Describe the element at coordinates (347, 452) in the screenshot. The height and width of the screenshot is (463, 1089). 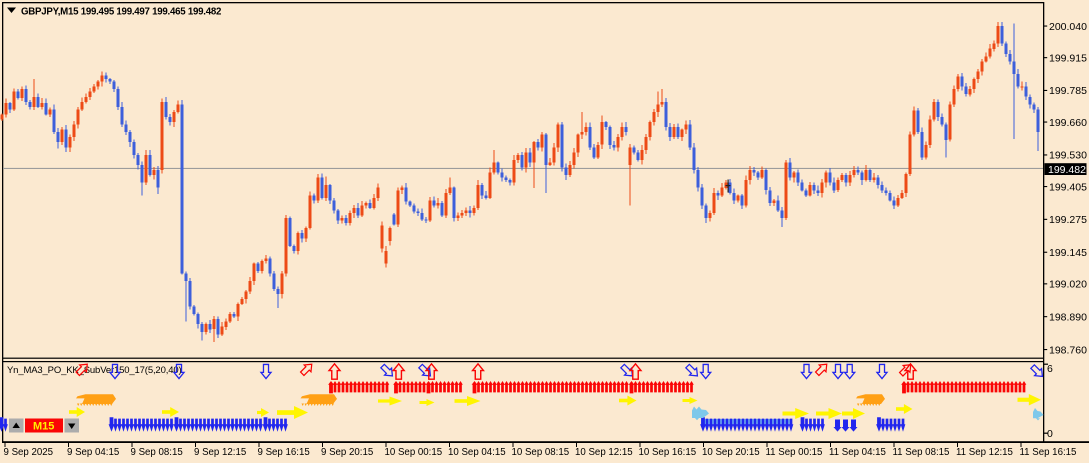
I see `svg-text: 9 Sep 20:15` at that location.